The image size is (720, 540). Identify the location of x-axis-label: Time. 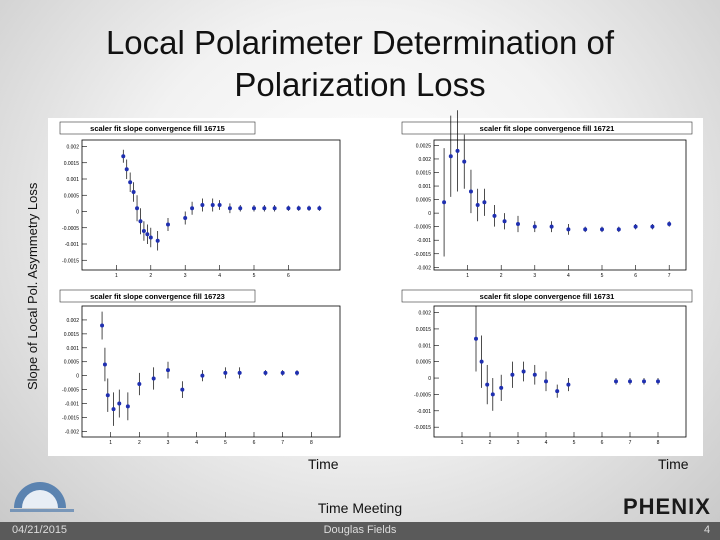
(323, 464).